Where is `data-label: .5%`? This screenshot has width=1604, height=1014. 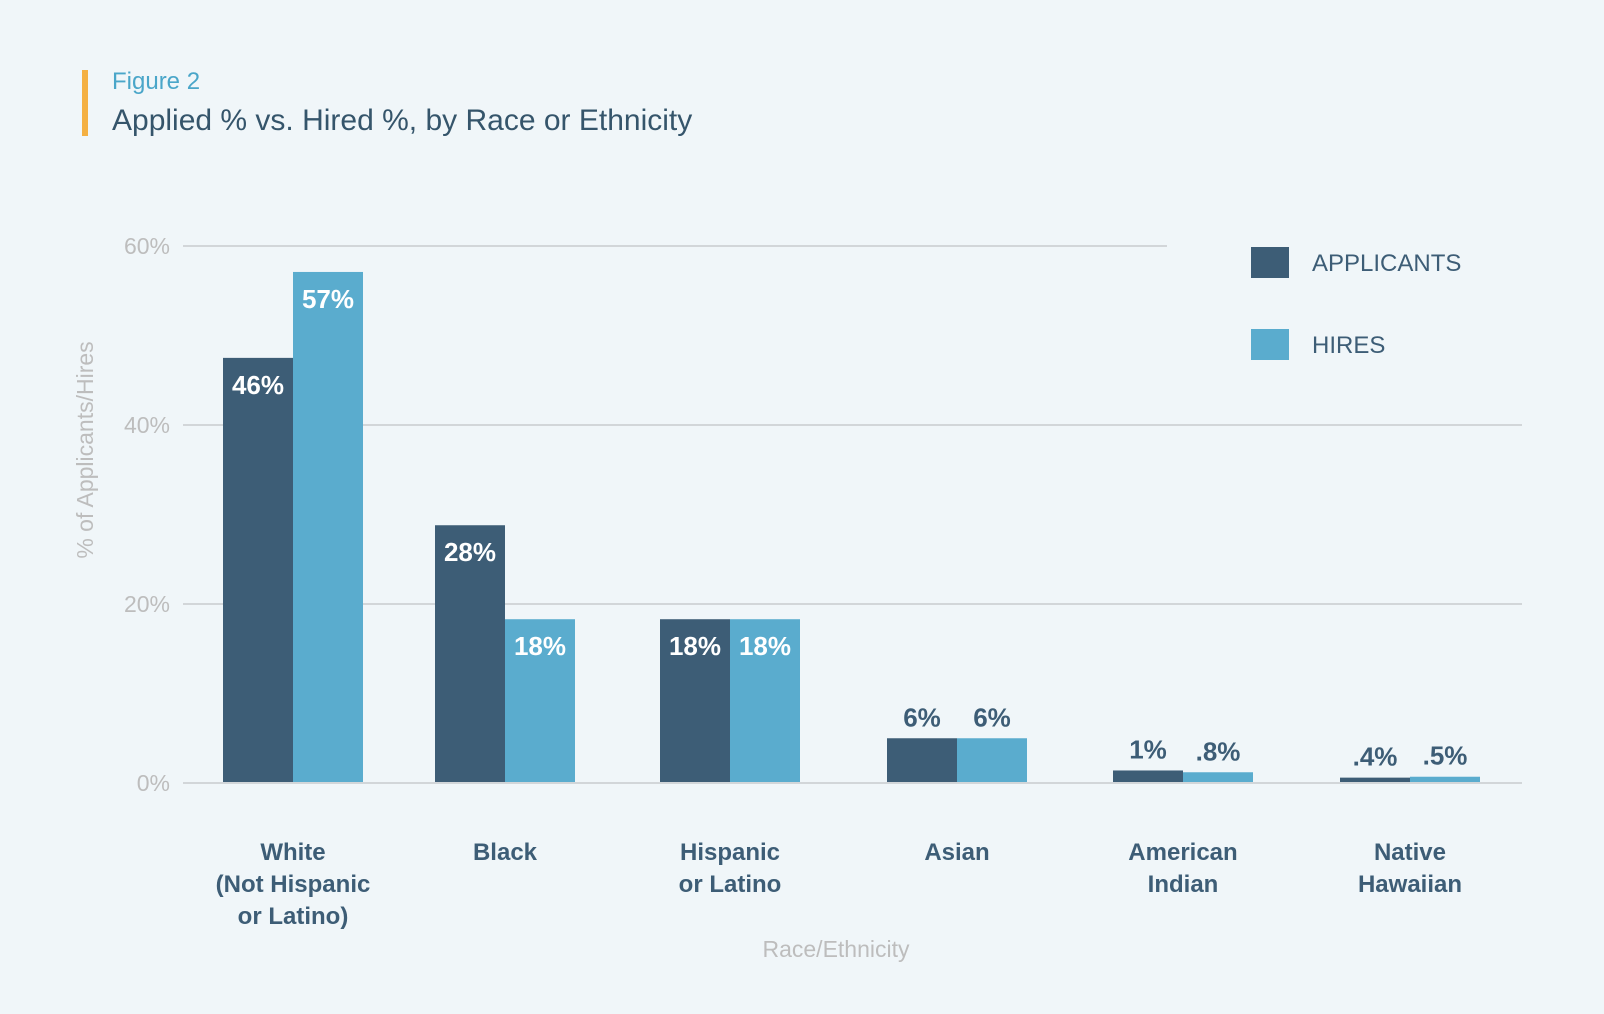
data-label: .5% is located at coordinates (1445, 756).